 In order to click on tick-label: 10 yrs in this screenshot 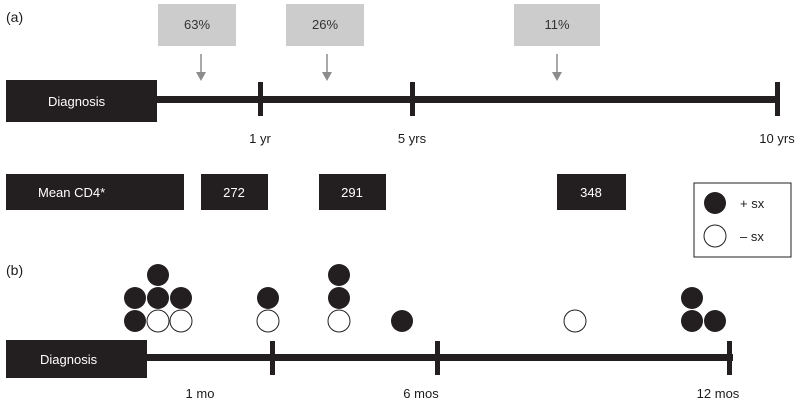, I will do `click(777, 138)`.